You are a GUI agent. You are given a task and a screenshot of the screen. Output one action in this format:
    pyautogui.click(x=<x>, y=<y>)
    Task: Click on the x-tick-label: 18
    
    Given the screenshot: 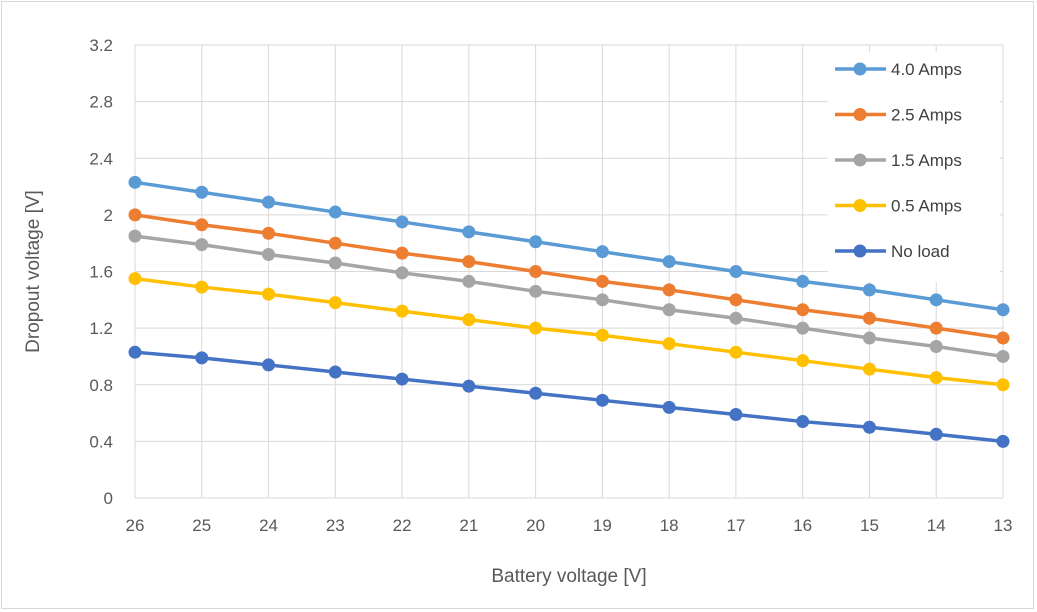 What is the action you would take?
    pyautogui.click(x=669, y=525)
    